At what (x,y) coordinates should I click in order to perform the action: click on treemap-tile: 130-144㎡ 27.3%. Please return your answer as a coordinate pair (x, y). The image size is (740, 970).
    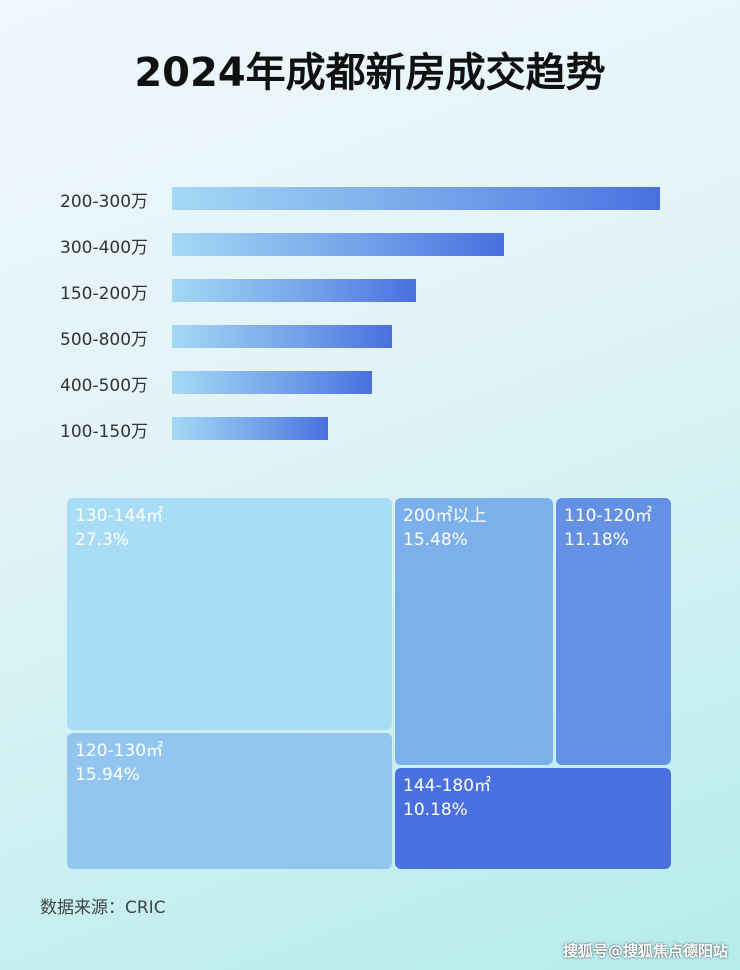
    Looking at the image, I should click on (229, 614).